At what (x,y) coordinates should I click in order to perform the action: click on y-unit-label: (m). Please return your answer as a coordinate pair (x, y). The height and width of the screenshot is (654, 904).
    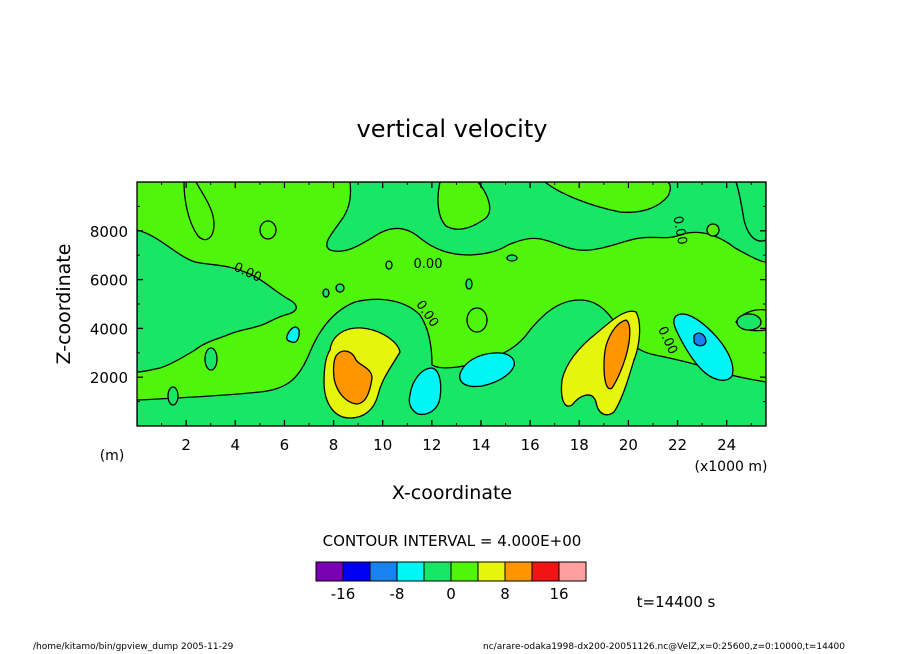
    Looking at the image, I should click on (112, 456).